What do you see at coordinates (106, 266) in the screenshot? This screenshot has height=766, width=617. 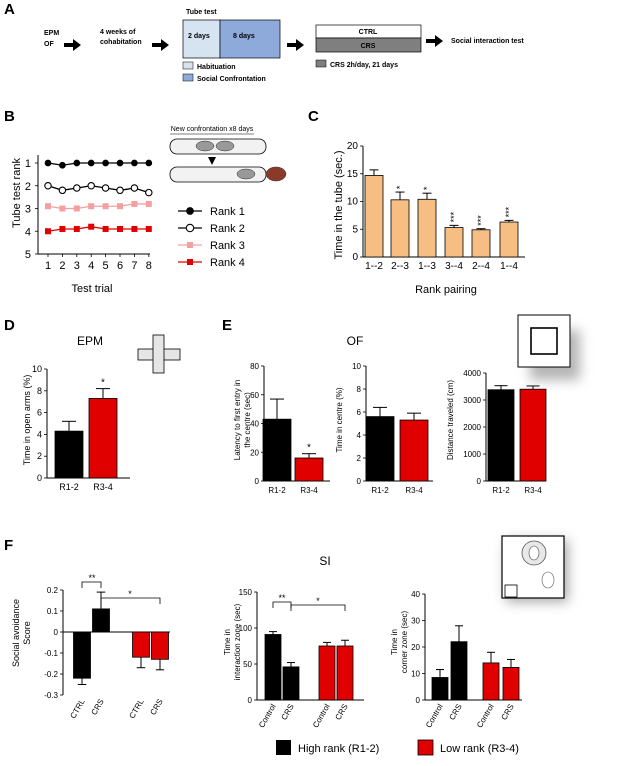 I see `x-tick-label: 5` at bounding box center [106, 266].